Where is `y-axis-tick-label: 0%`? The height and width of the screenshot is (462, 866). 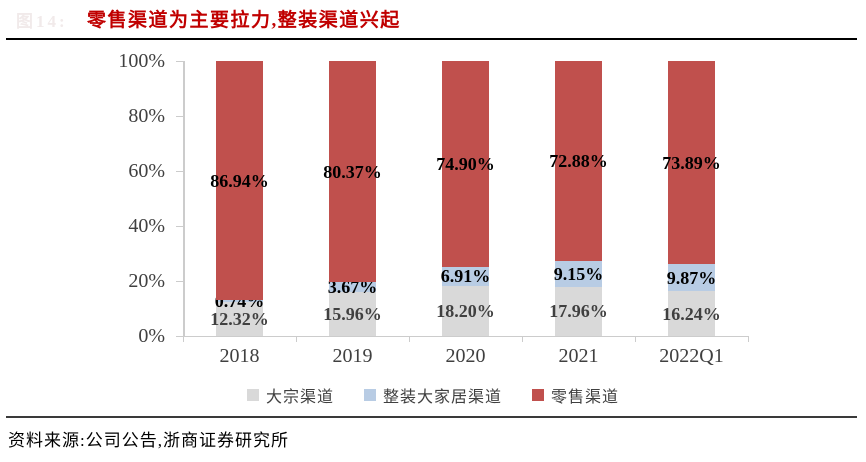
y-axis-tick-label: 0% is located at coordinates (151, 336).